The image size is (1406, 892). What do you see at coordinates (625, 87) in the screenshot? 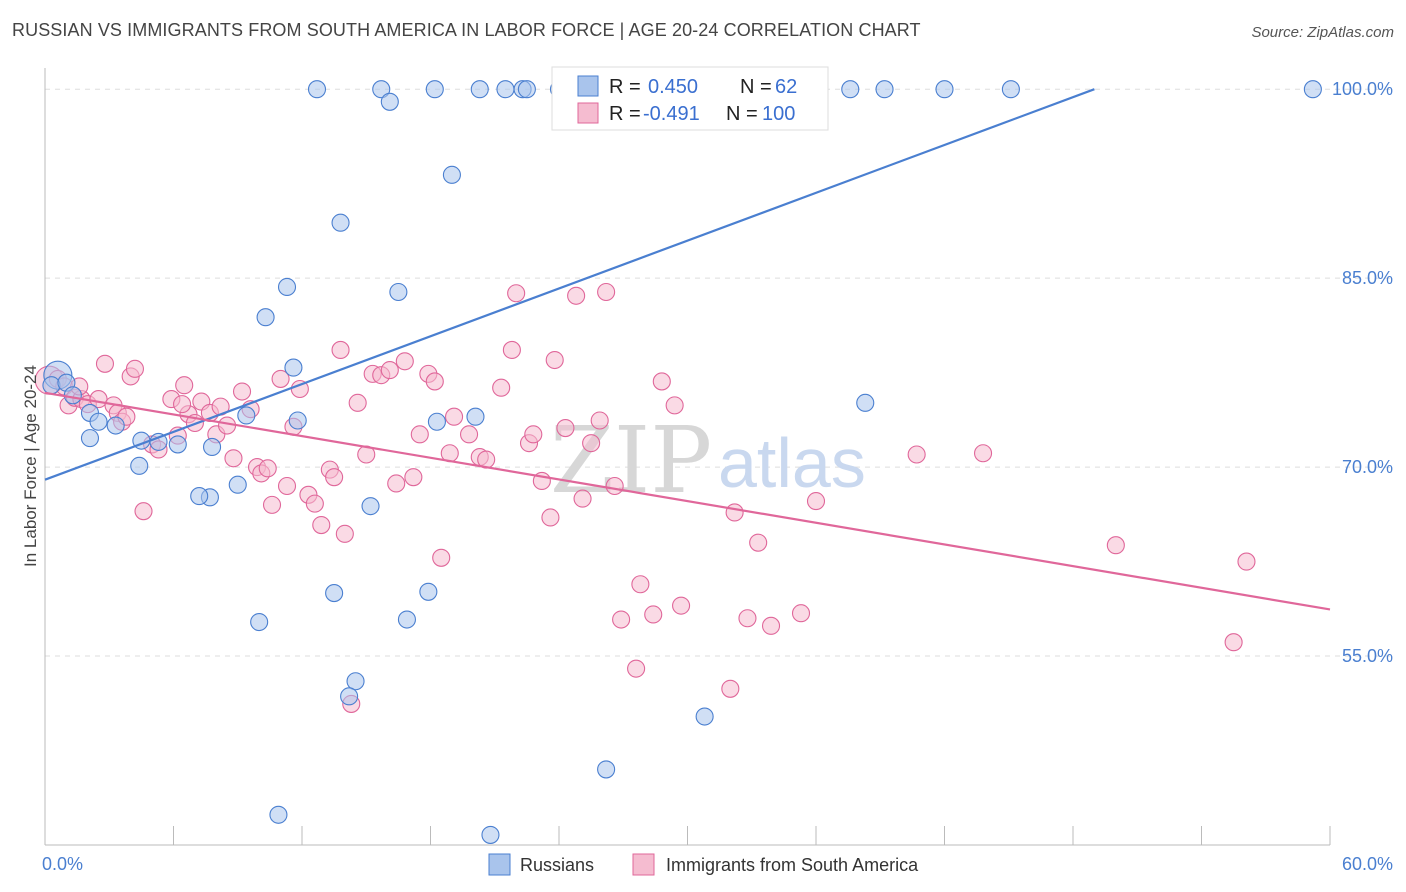
I see `stats-blue-r-label: R =` at bounding box center [625, 87].